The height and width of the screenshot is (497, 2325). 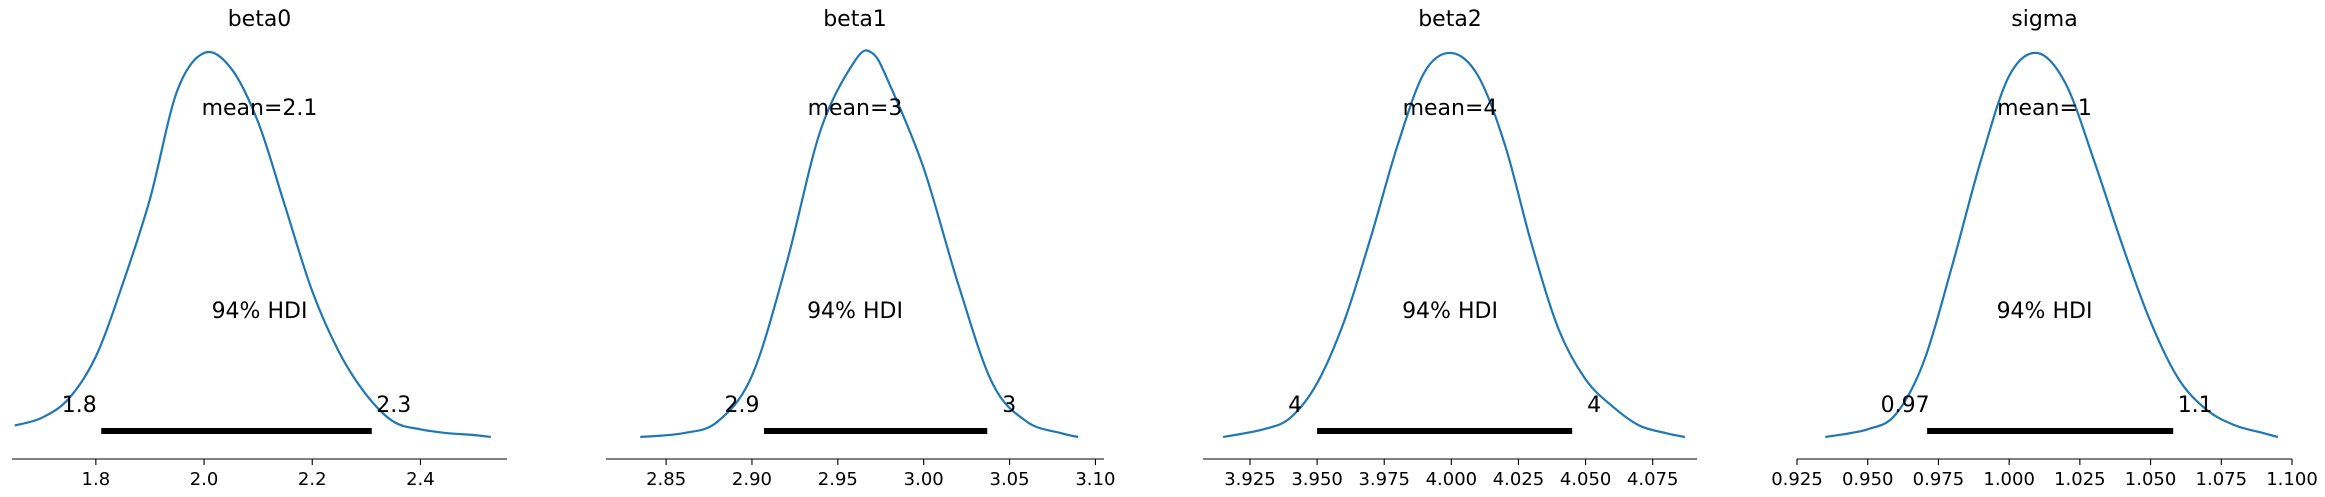 I want to click on x-tick-label: 0.950, so click(x=1868, y=479).